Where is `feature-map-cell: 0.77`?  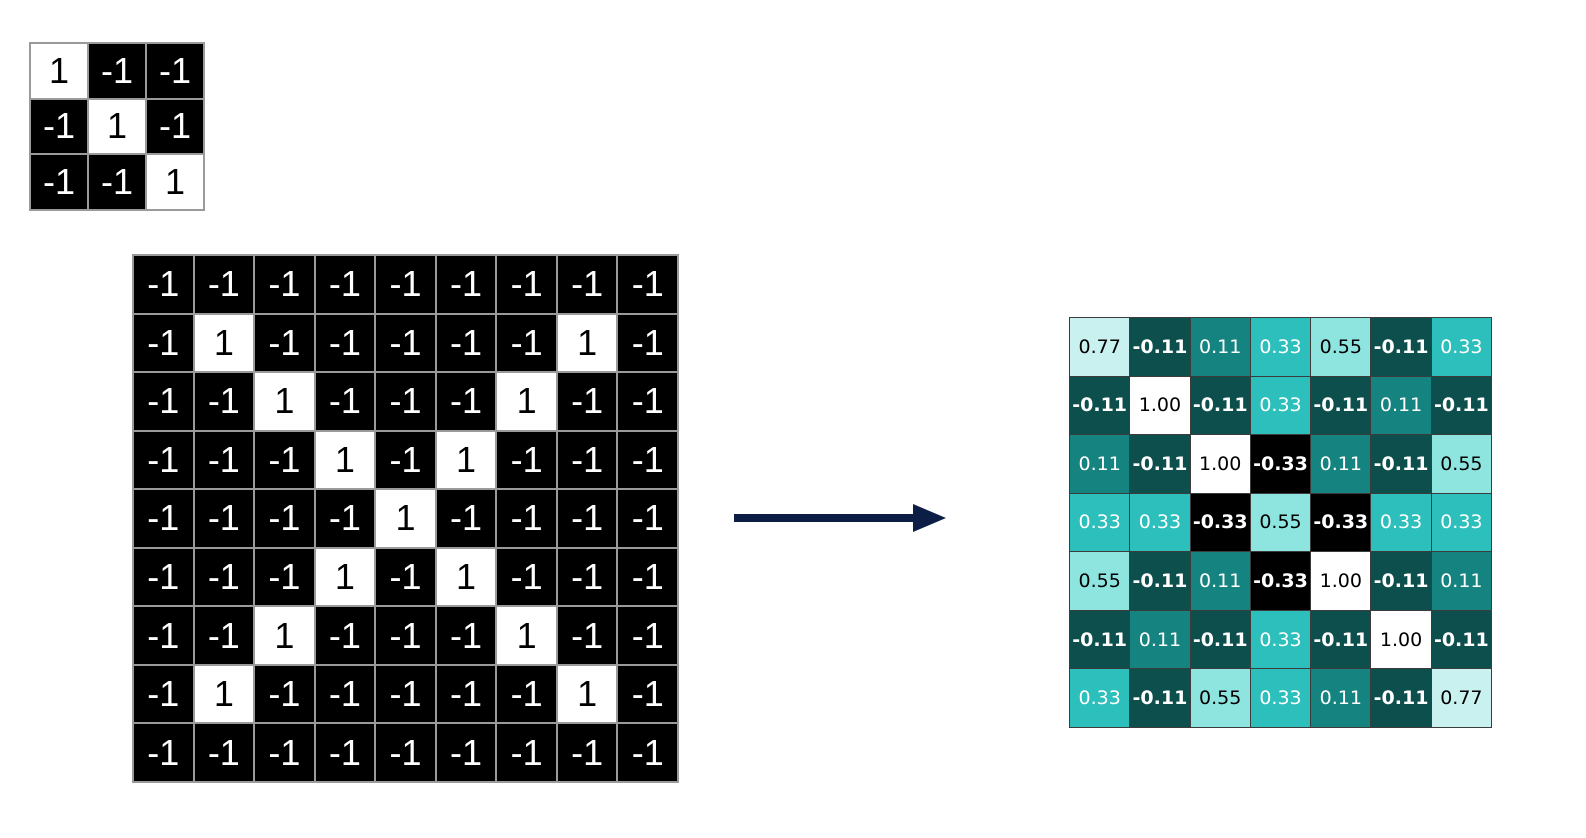
feature-map-cell: 0.77 is located at coordinates (1100, 347).